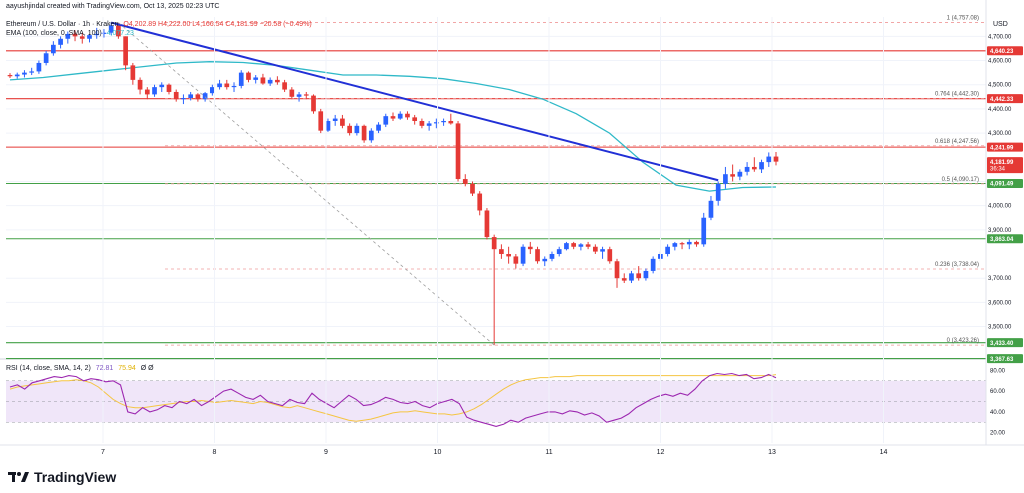 This screenshot has height=493, width=1024. I want to click on price-tick-label: 3,700.00, so click(1000, 279).